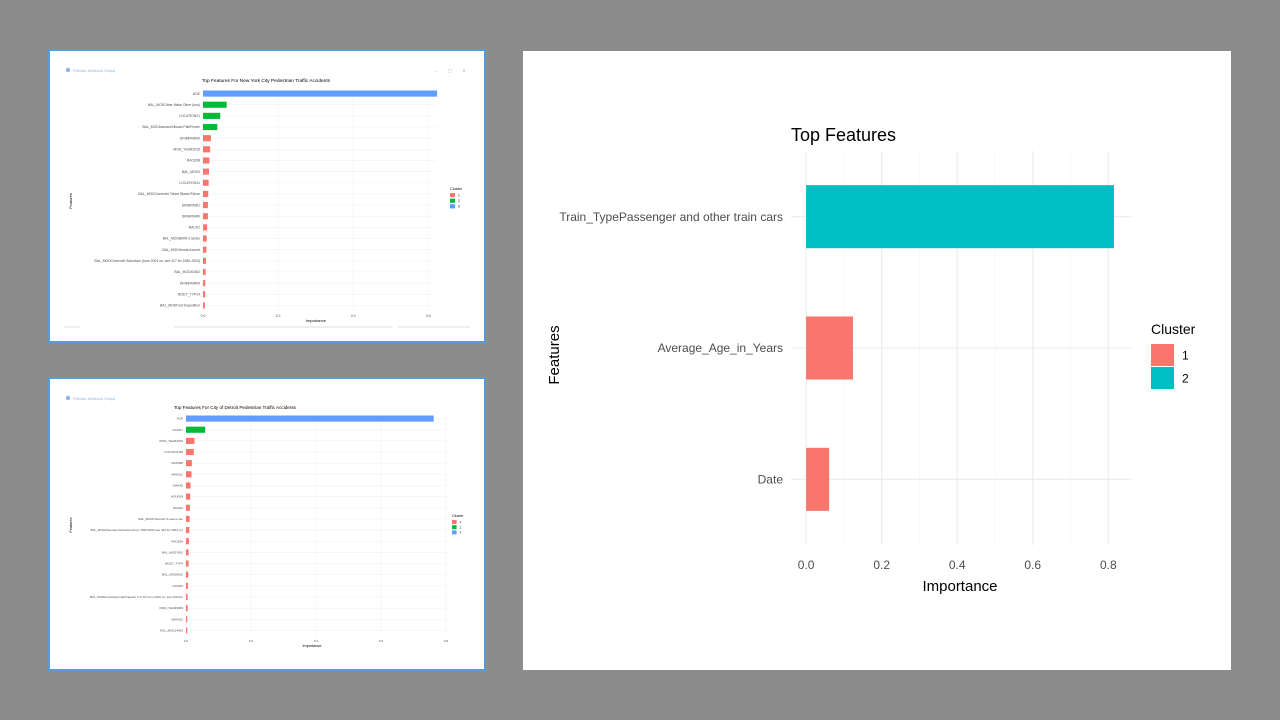 Image resolution: width=1280 pixels, height=720 pixels. What do you see at coordinates (174, 564) in the screenshot?
I see `category-label: BODY_TYP4` at bounding box center [174, 564].